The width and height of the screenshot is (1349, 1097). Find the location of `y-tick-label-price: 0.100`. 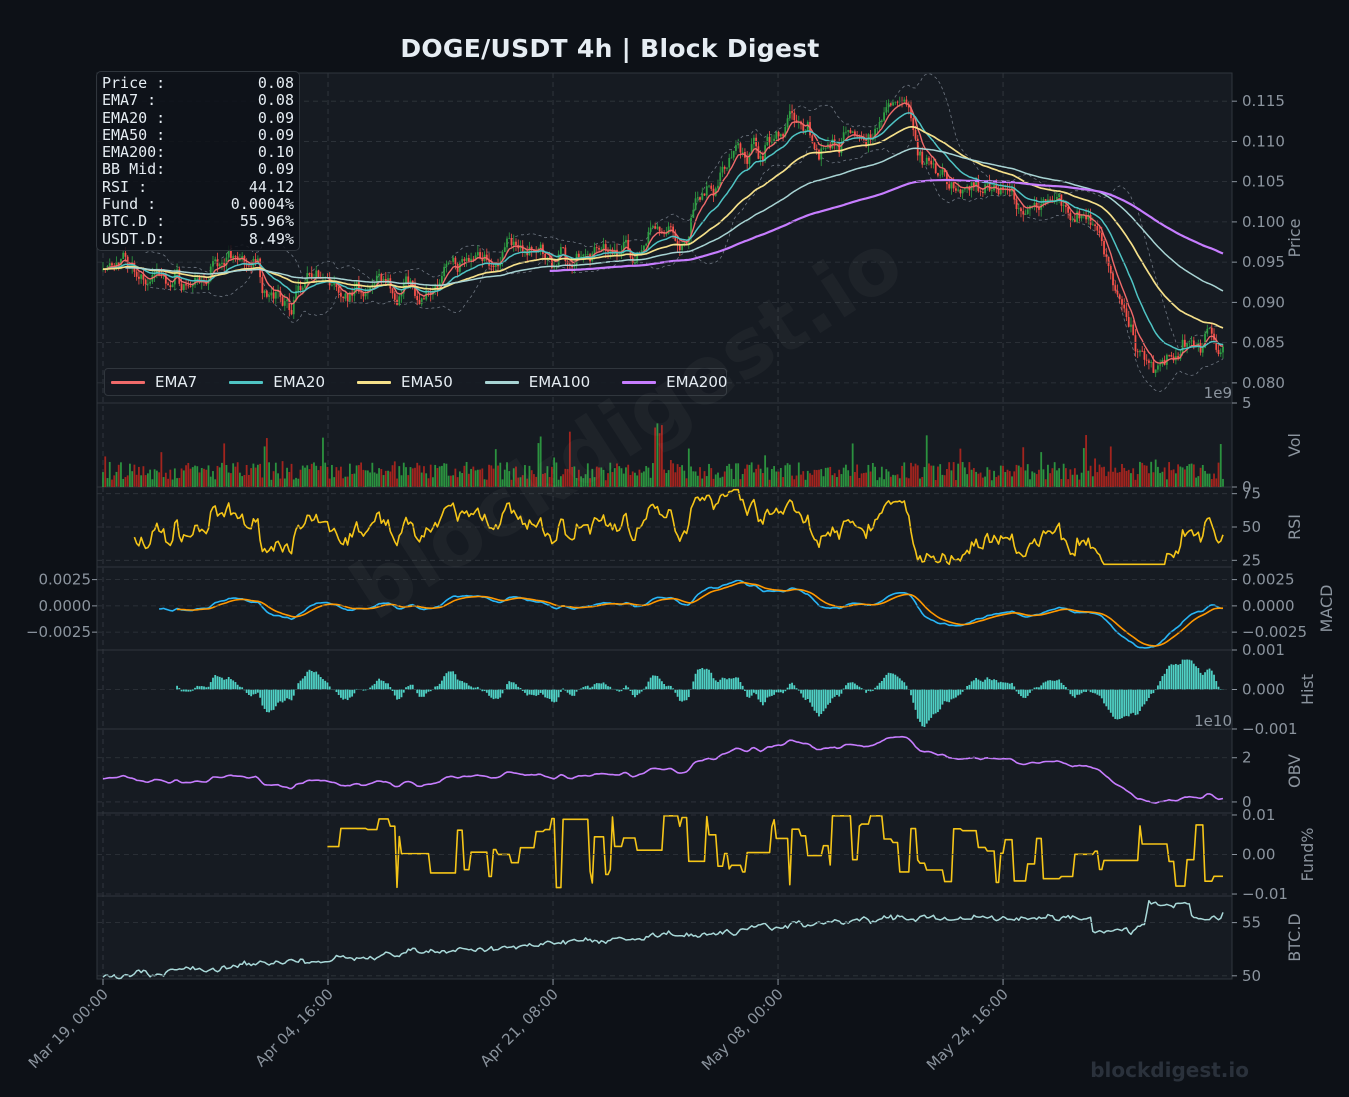

y-tick-label-price: 0.100 is located at coordinates (1263, 222).